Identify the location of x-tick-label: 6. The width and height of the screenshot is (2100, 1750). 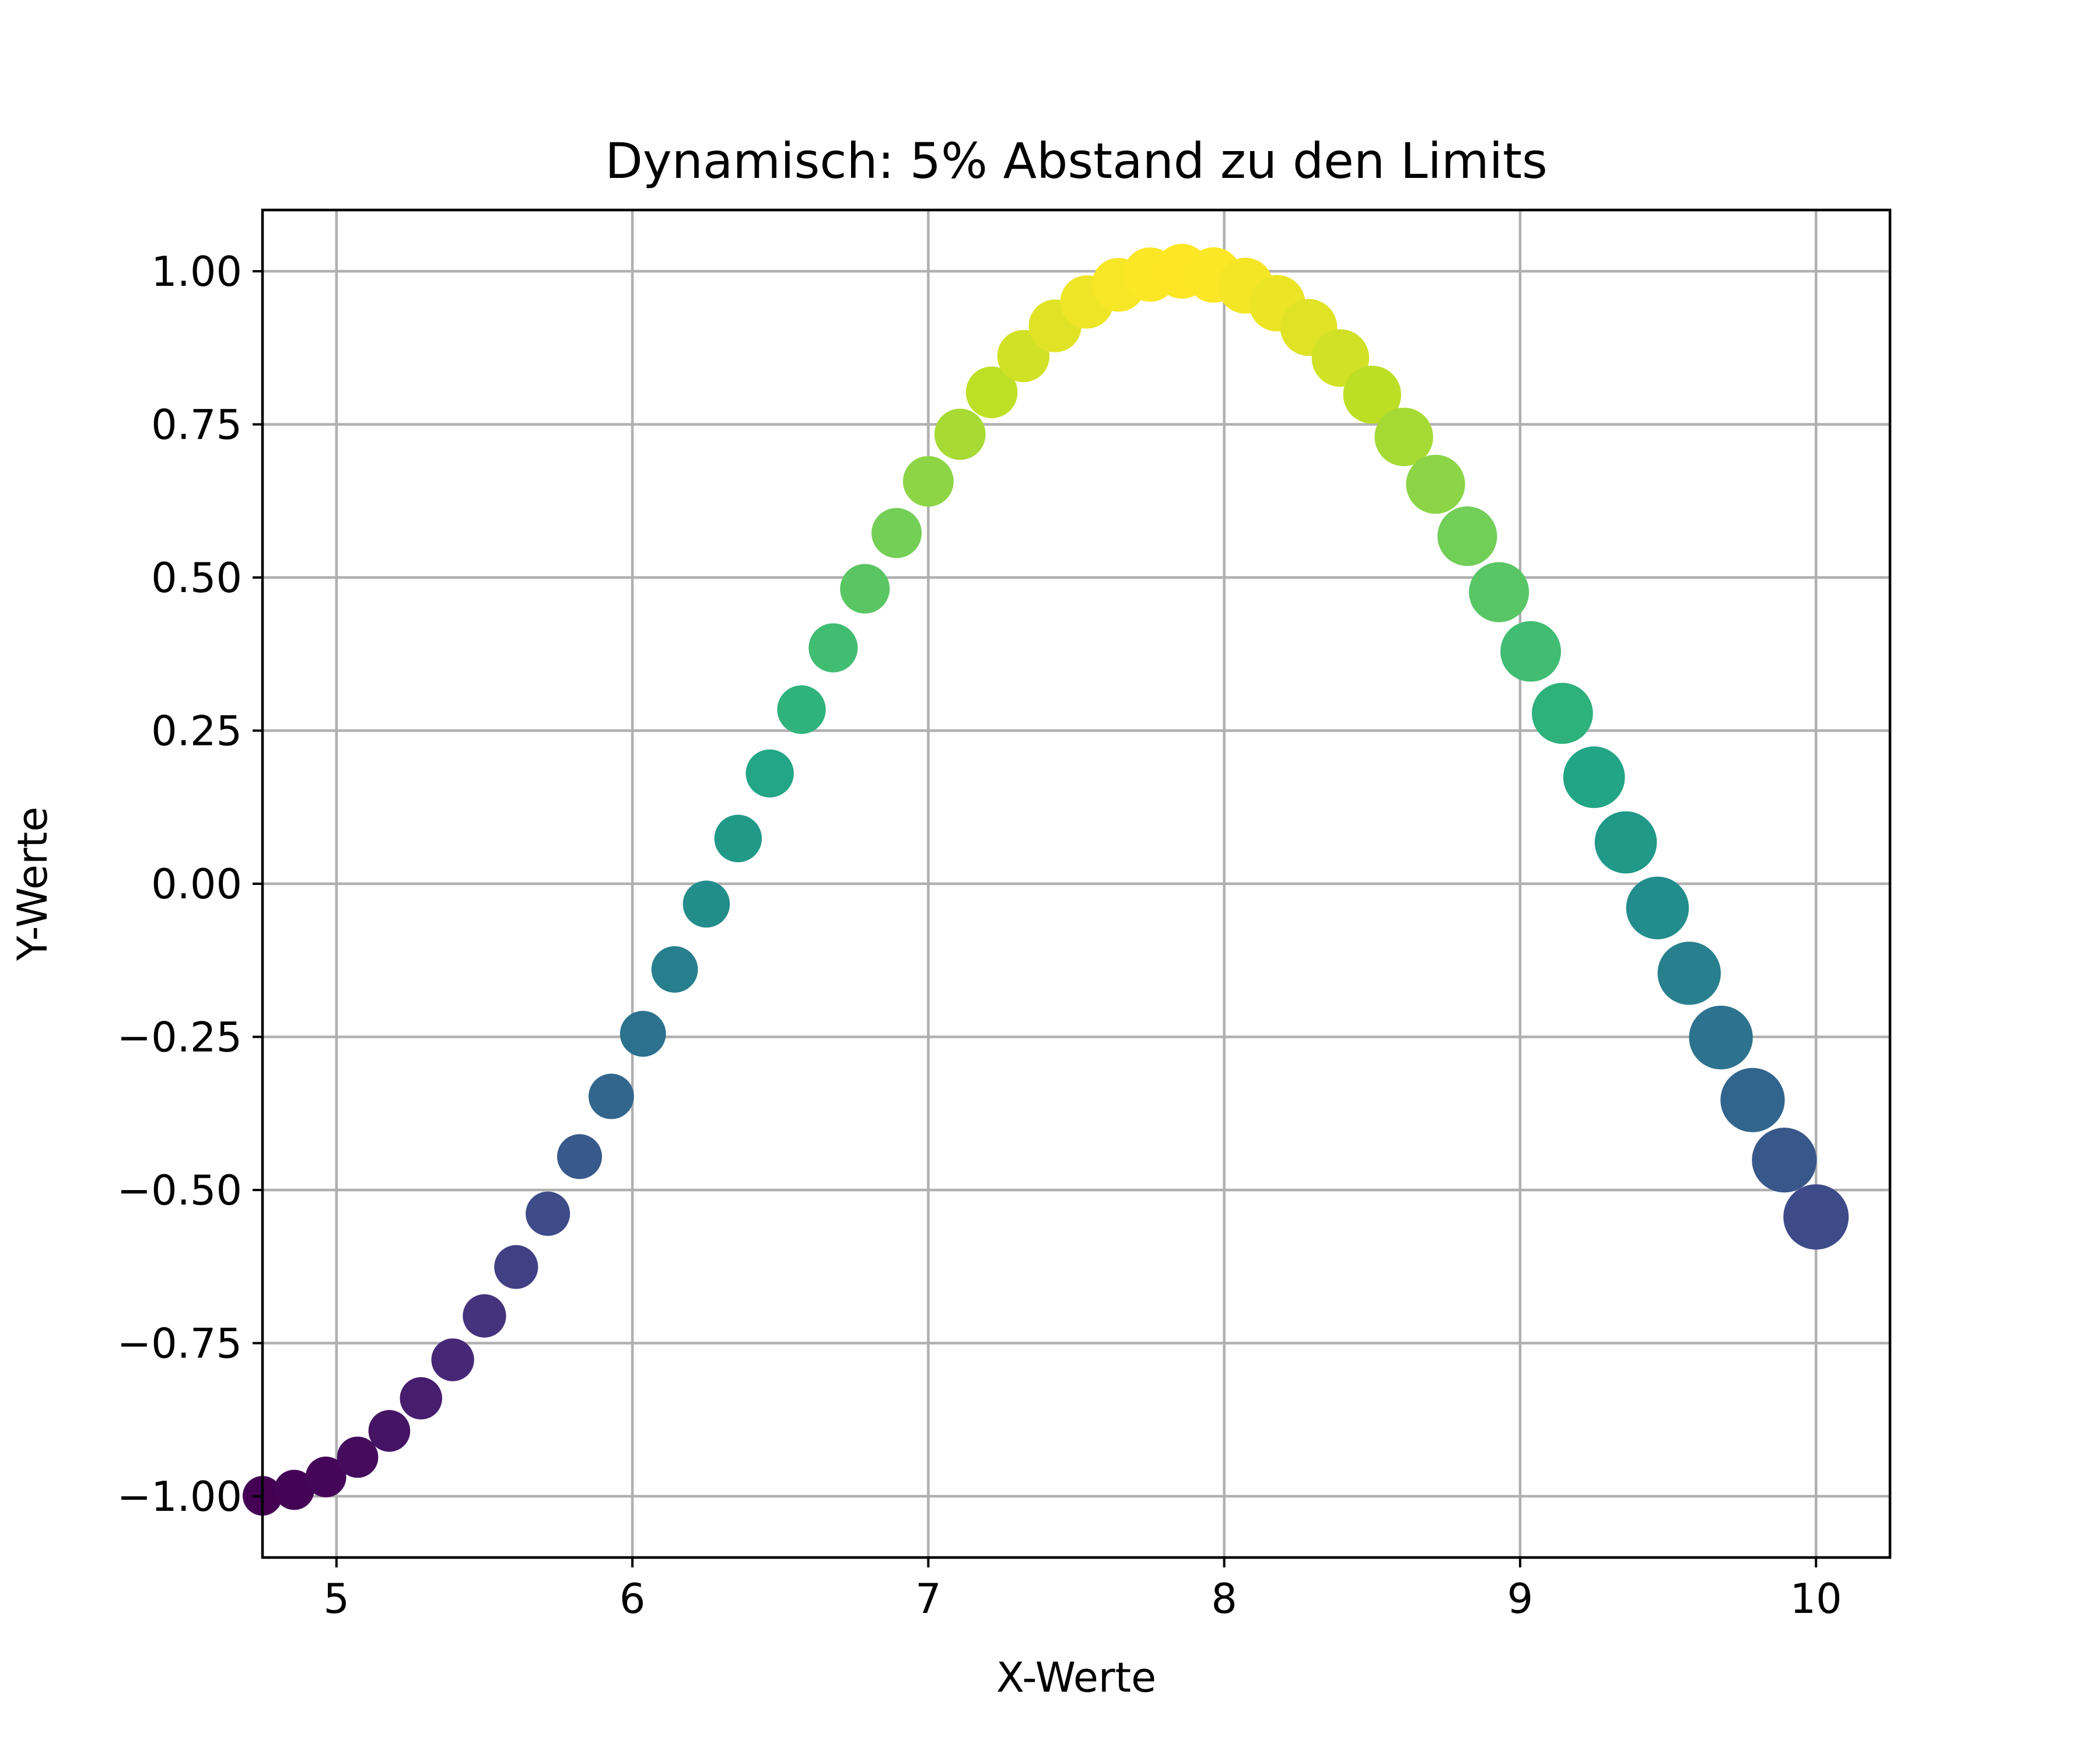
(633, 1599).